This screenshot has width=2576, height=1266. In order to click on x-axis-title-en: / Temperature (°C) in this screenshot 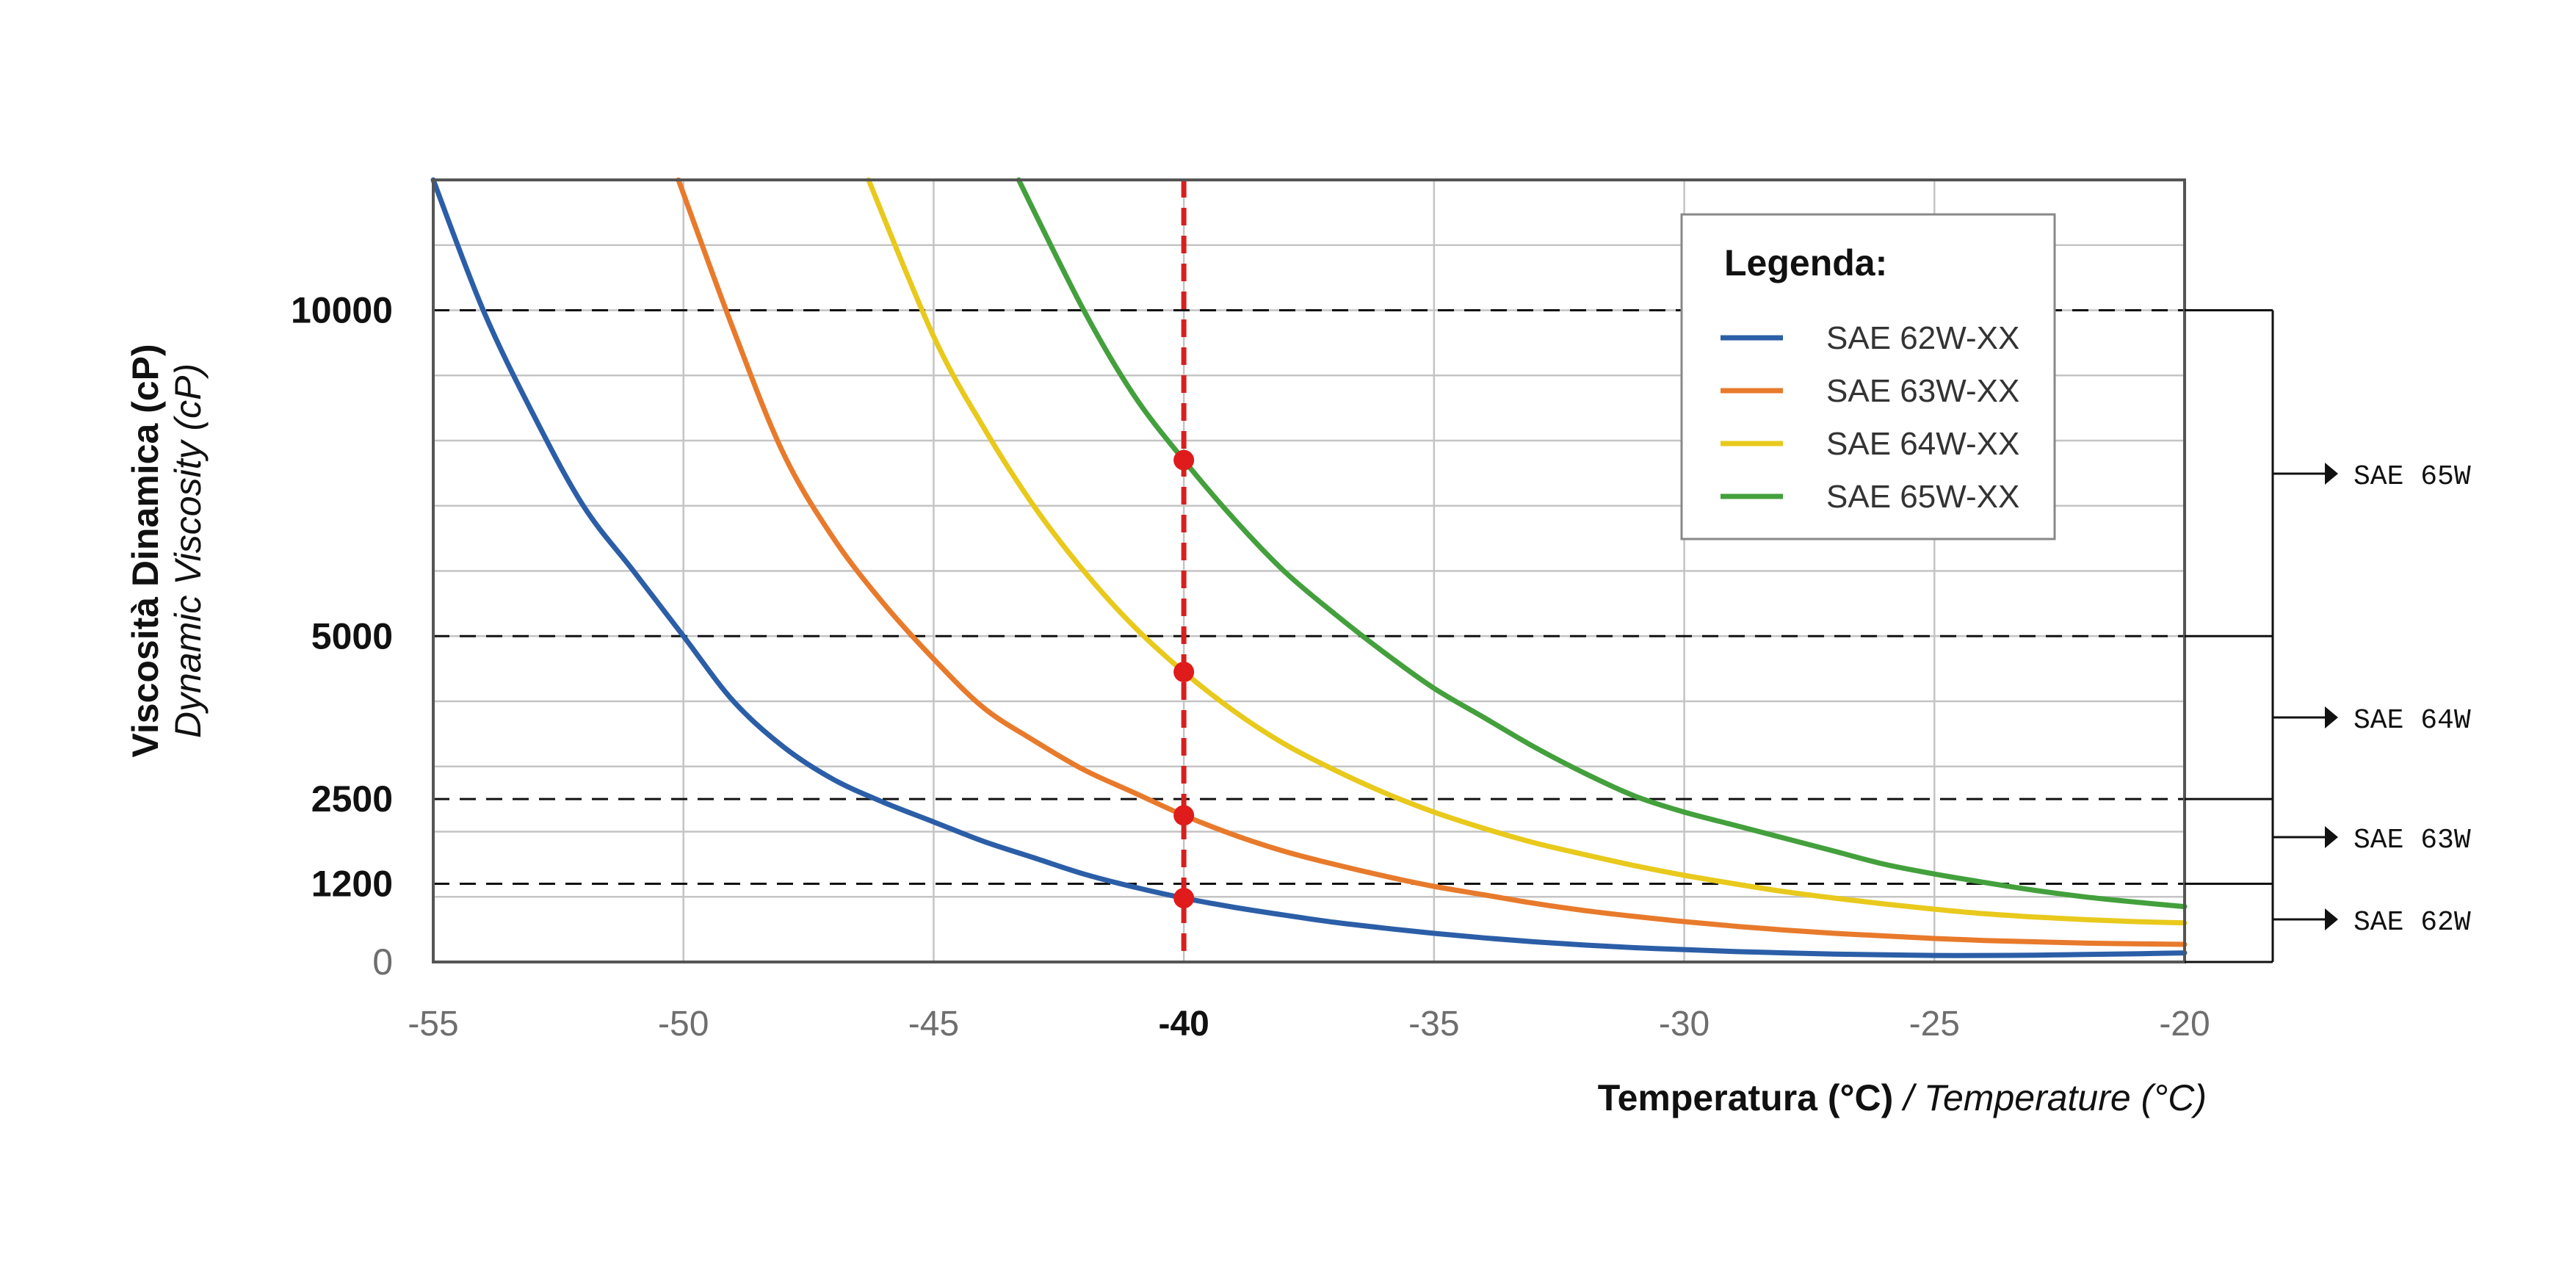, I will do `click(2054, 1097)`.